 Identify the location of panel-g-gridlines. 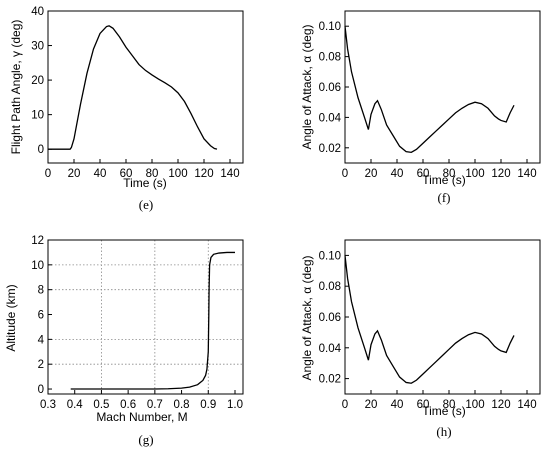
(145, 317).